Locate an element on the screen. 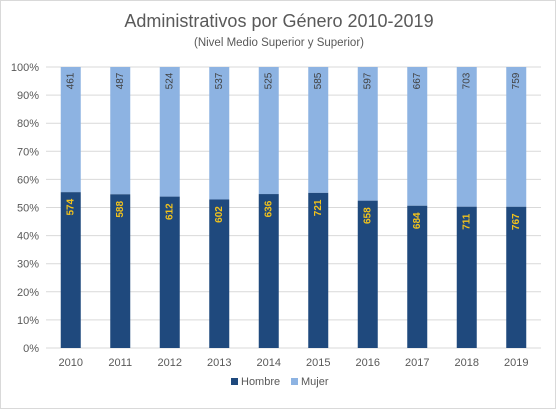 Image resolution: width=556 pixels, height=410 pixels. legend-label: Hombre is located at coordinates (260, 382).